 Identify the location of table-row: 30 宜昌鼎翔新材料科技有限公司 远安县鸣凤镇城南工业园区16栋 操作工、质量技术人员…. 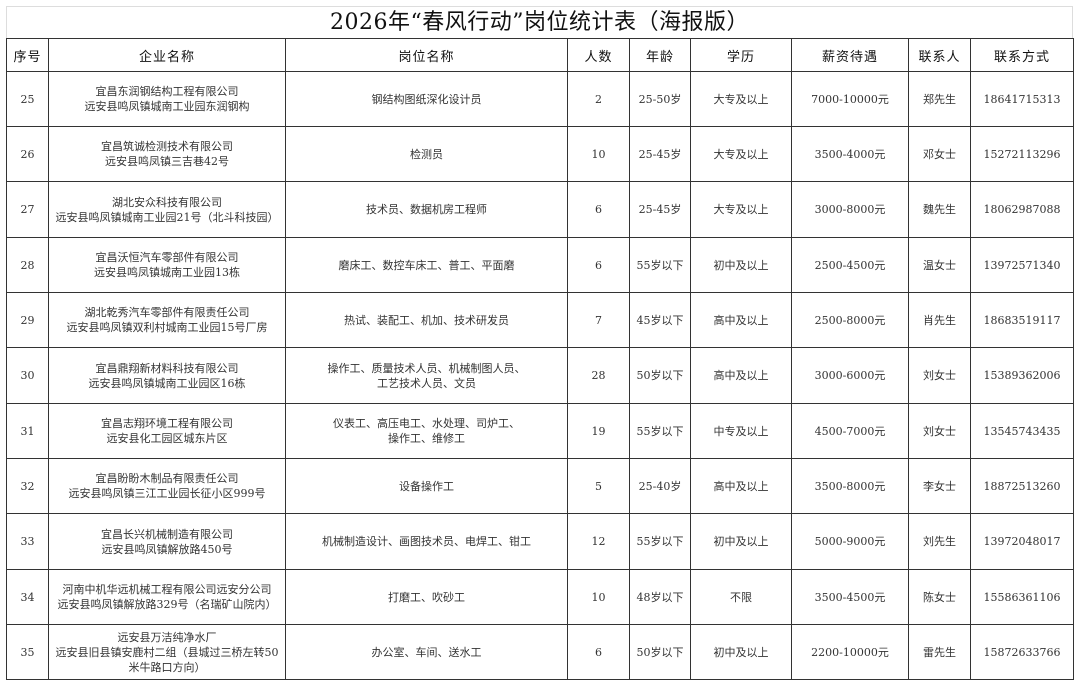
(540, 375).